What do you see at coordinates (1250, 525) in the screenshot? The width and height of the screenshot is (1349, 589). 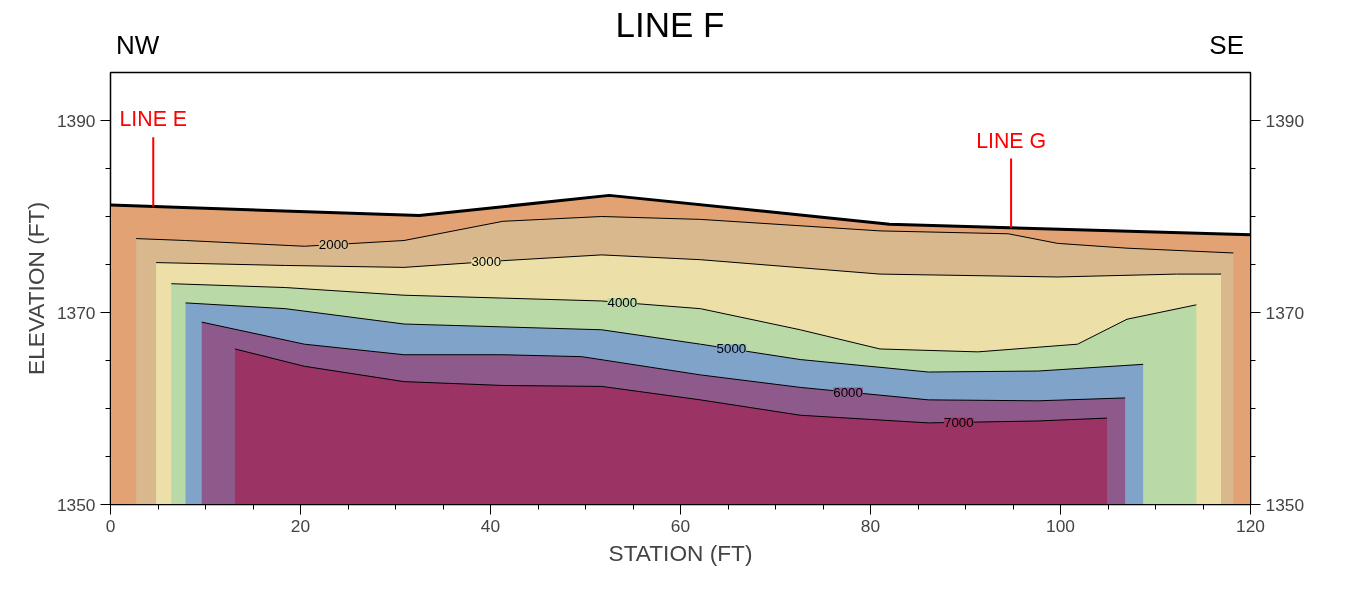 I see `x-tick-label: 120` at bounding box center [1250, 525].